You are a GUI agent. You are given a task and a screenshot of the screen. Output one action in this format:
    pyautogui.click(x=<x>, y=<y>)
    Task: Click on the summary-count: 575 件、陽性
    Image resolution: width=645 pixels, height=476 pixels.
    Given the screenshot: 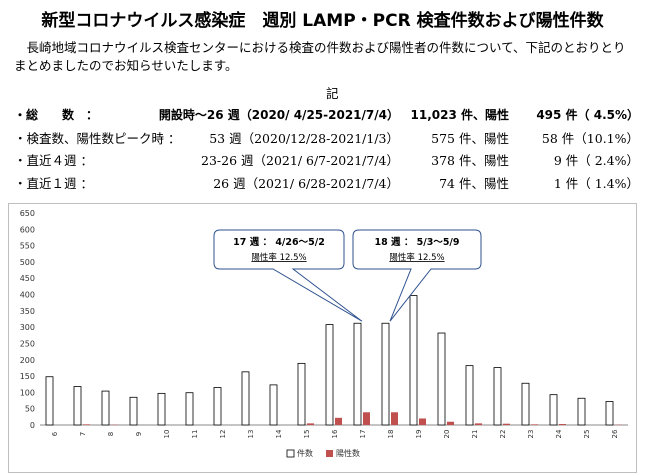 What is the action you would take?
    pyautogui.click(x=470, y=138)
    